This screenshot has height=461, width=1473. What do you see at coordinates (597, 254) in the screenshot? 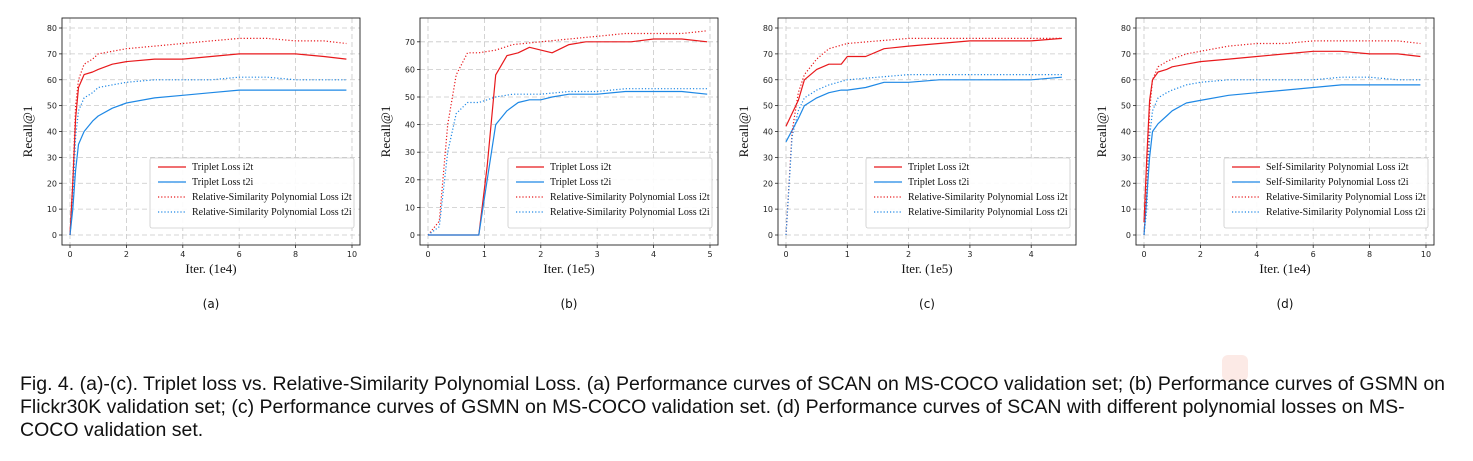
I see `x-tick-label: 3` at bounding box center [597, 254].